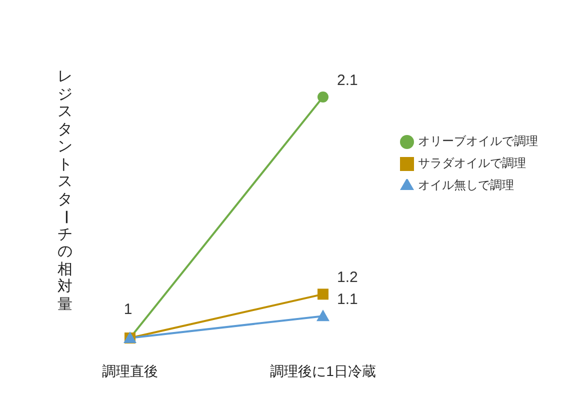 The image size is (585, 404). What do you see at coordinates (323, 370) in the screenshot?
I see `x-tick-label: 調理後に1日冷蔵` at bounding box center [323, 370].